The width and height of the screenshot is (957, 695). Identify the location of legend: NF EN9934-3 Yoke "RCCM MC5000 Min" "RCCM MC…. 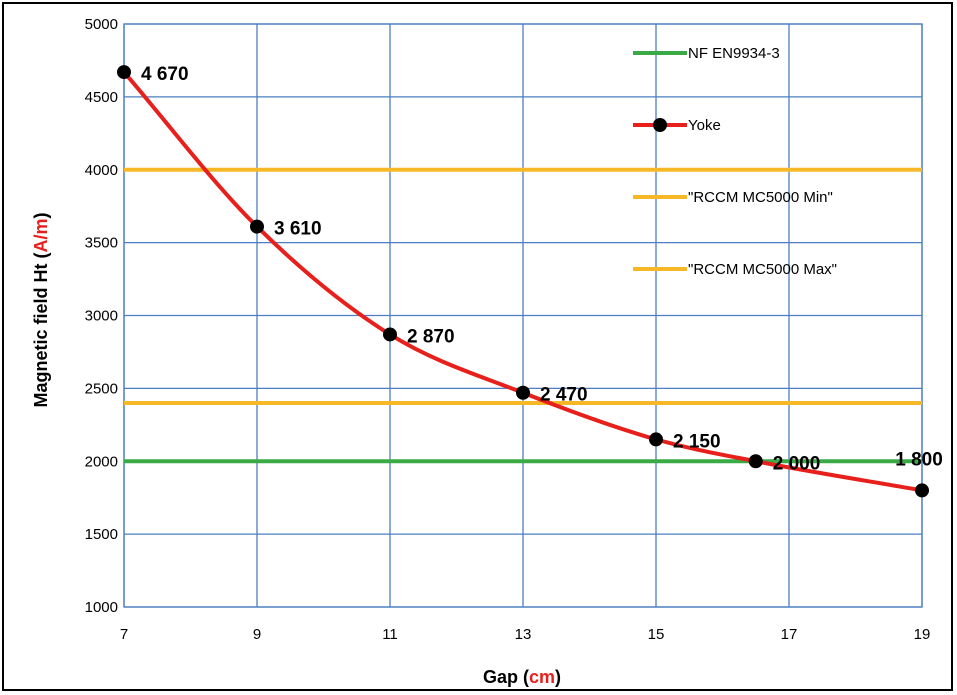
(735, 161).